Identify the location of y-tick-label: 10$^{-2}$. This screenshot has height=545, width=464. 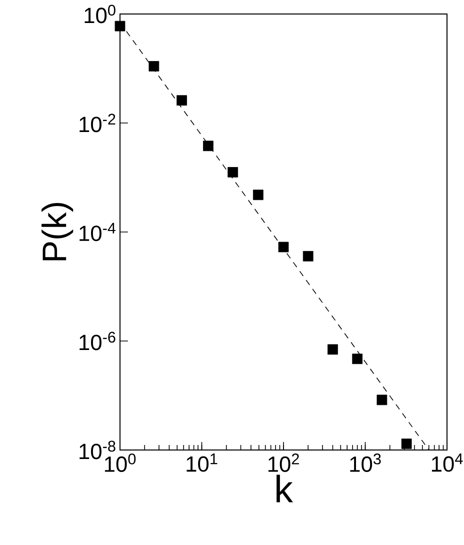
(98, 123).